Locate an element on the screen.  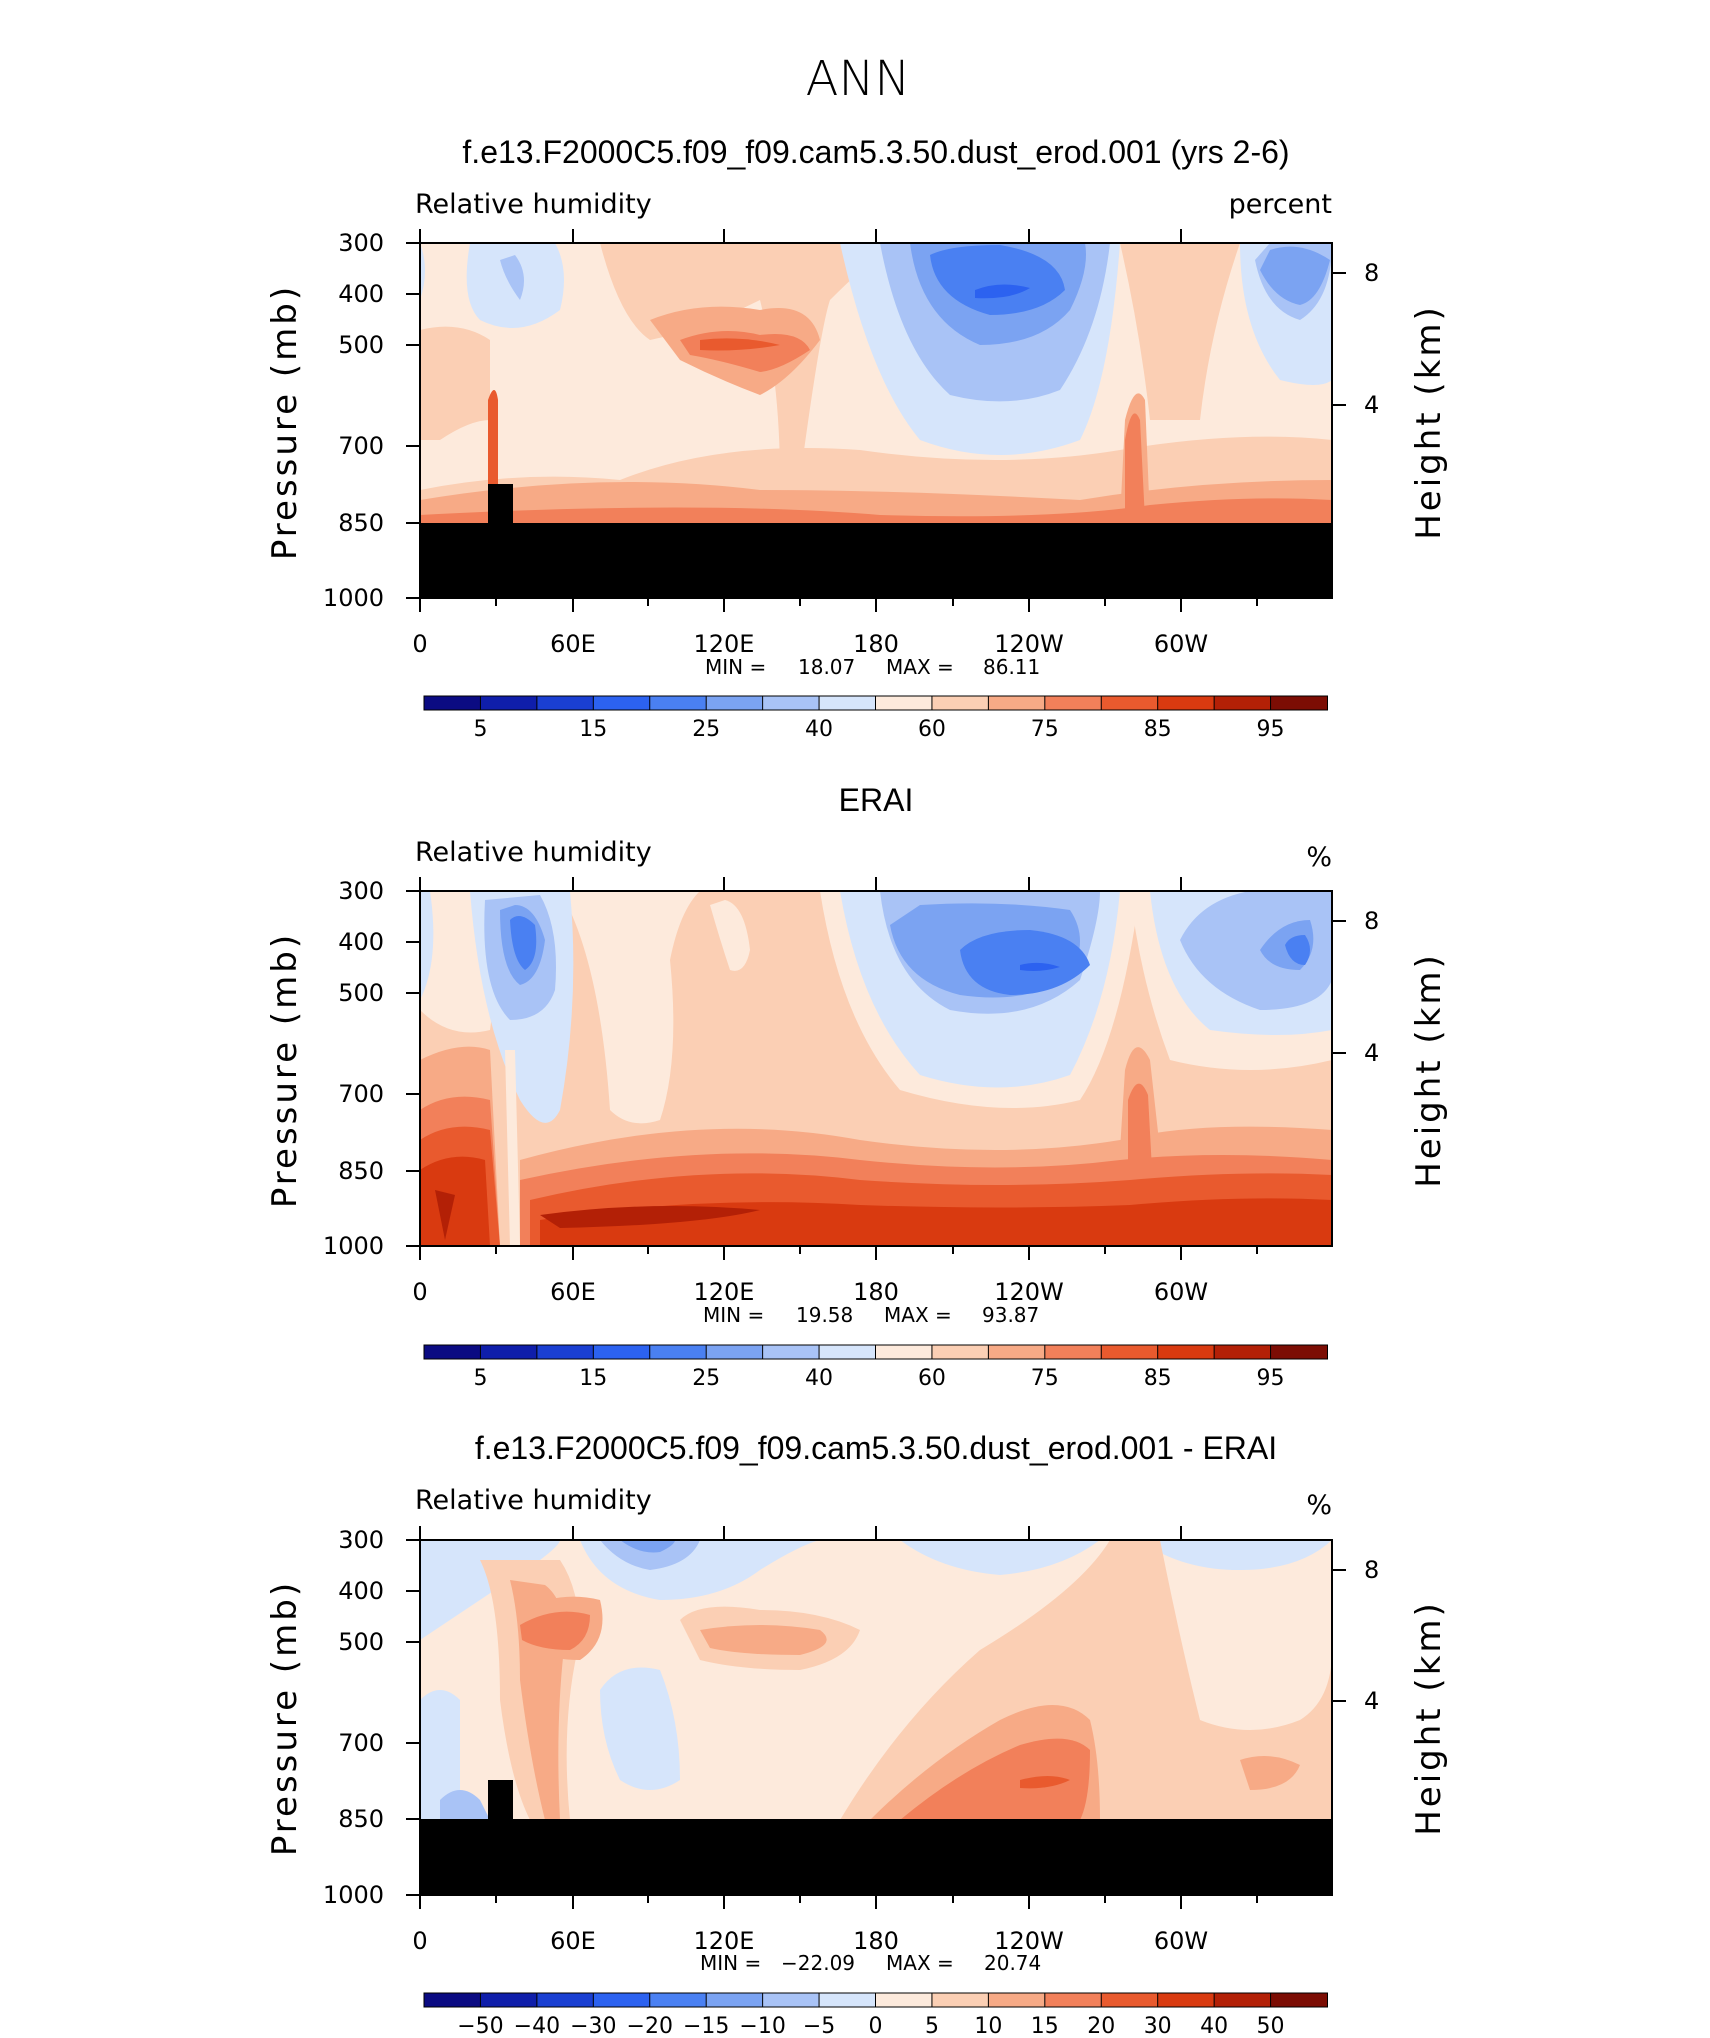
colorbar-label: 40 is located at coordinates (1214, 2026).